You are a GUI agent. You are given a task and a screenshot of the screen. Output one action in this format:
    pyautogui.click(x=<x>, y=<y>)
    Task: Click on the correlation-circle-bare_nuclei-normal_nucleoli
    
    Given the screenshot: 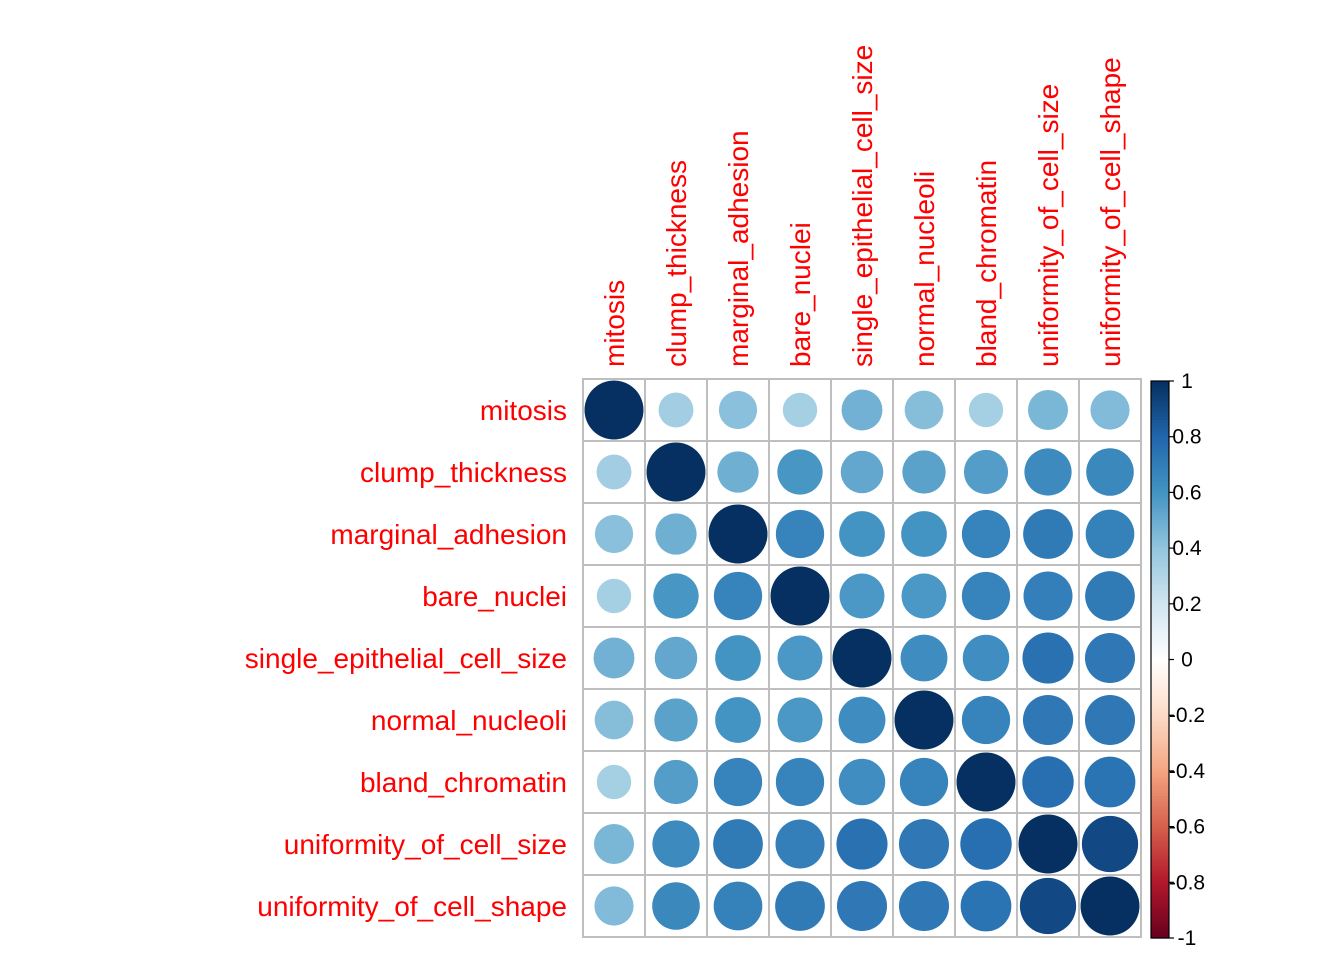 What is the action you would take?
    pyautogui.click(x=924, y=596)
    